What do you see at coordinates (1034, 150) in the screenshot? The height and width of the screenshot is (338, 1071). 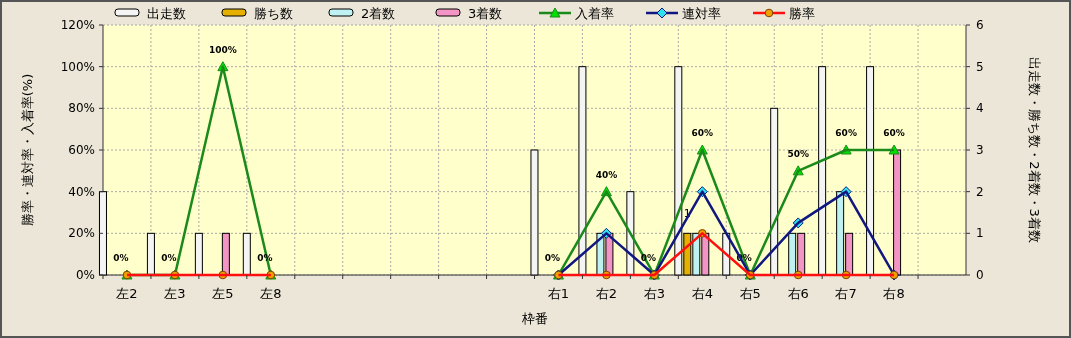 I see `y2-axis-title: 出走数・勝ち数・2着数・3着数` at bounding box center [1034, 150].